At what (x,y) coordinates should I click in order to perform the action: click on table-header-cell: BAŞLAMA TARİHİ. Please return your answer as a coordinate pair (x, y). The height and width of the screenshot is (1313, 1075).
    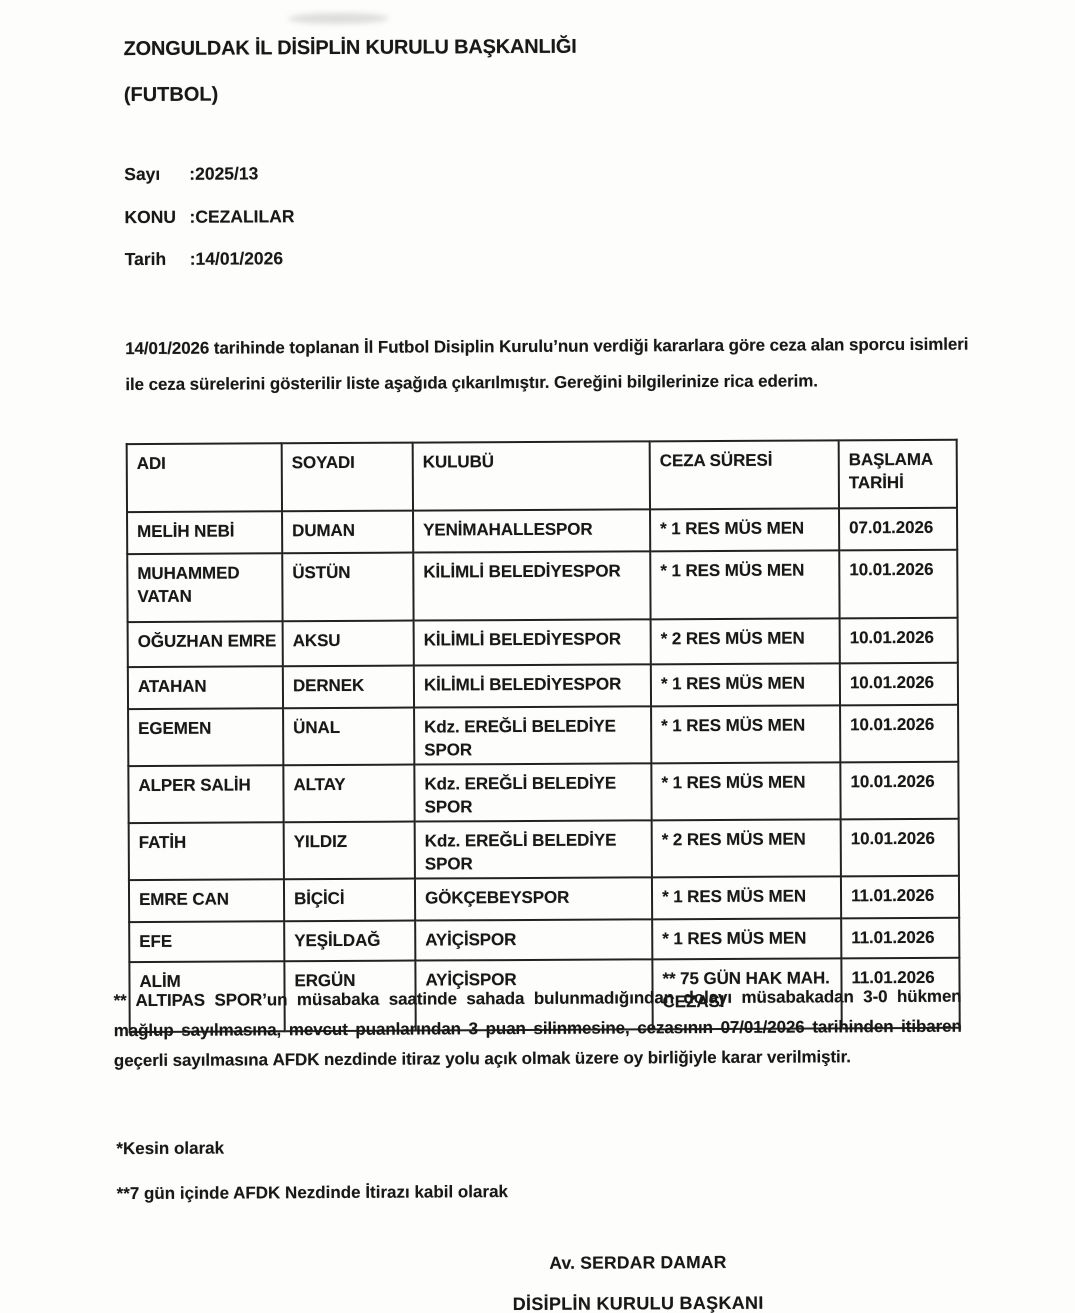
    Looking at the image, I should click on (898, 474).